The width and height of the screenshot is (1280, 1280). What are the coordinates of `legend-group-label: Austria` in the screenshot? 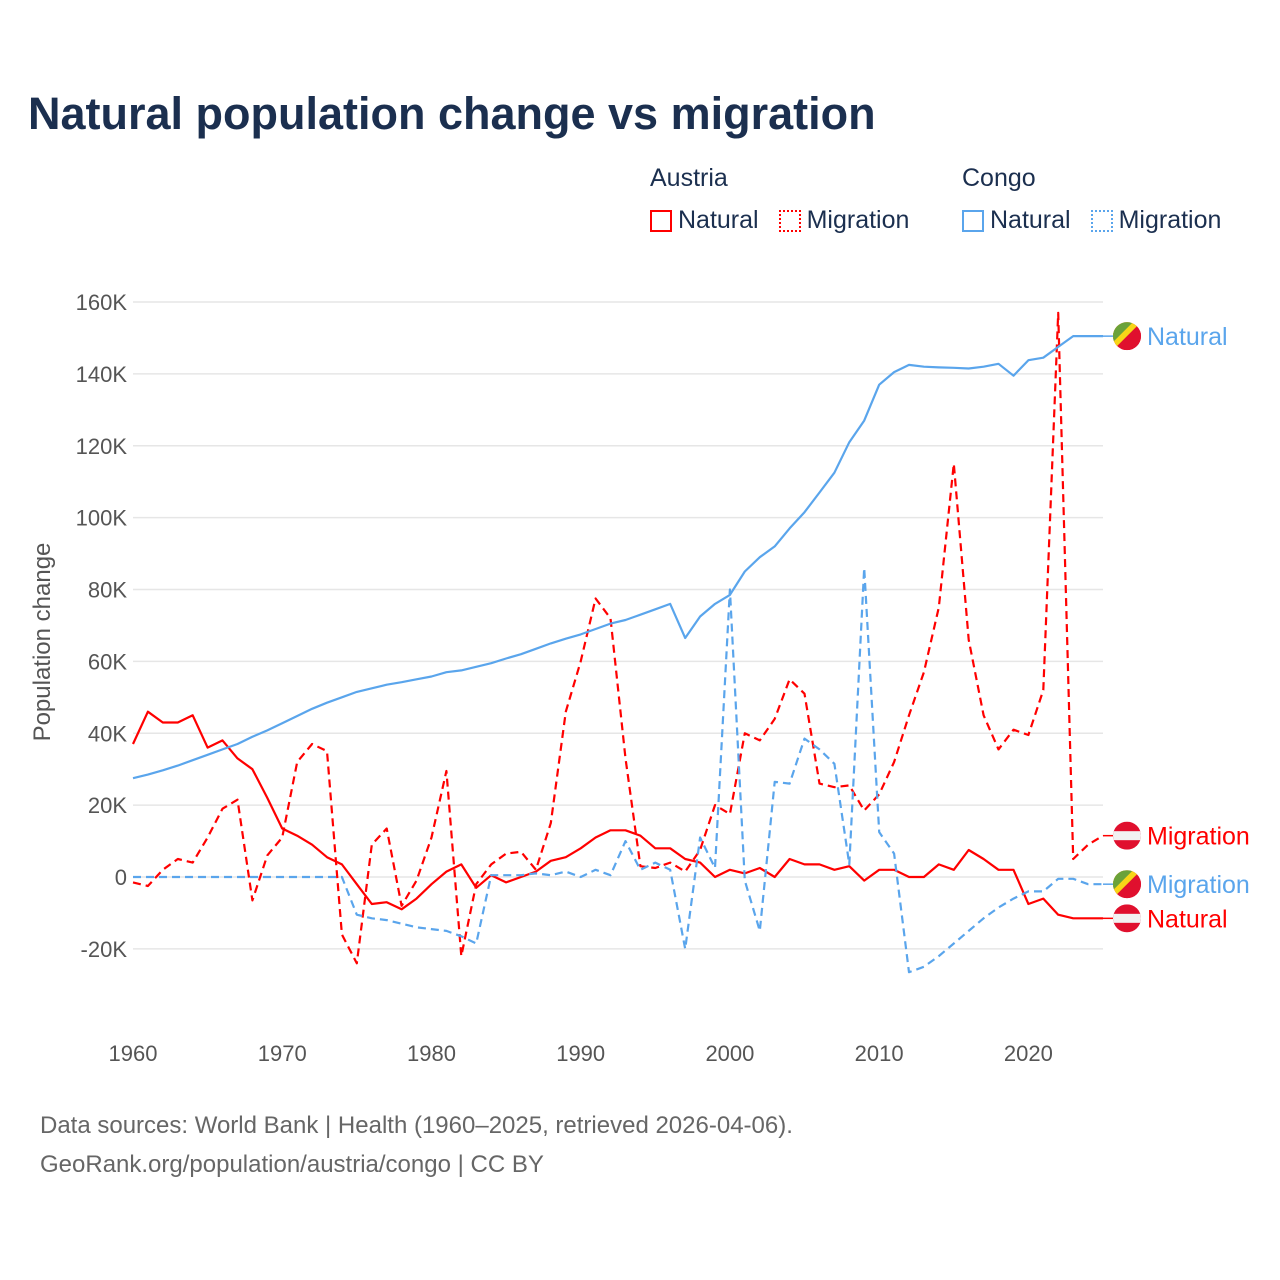 It's located at (689, 178).